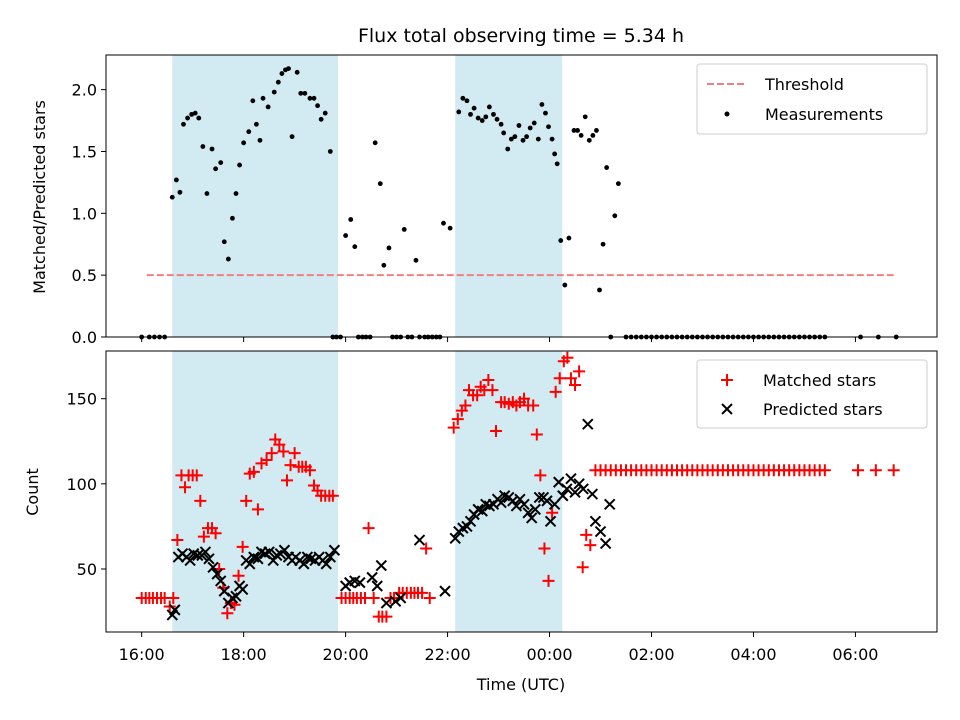 This screenshot has width=960, height=720. What do you see at coordinates (142, 654) in the screenshot?
I see `x-tick-label: 16:00` at bounding box center [142, 654].